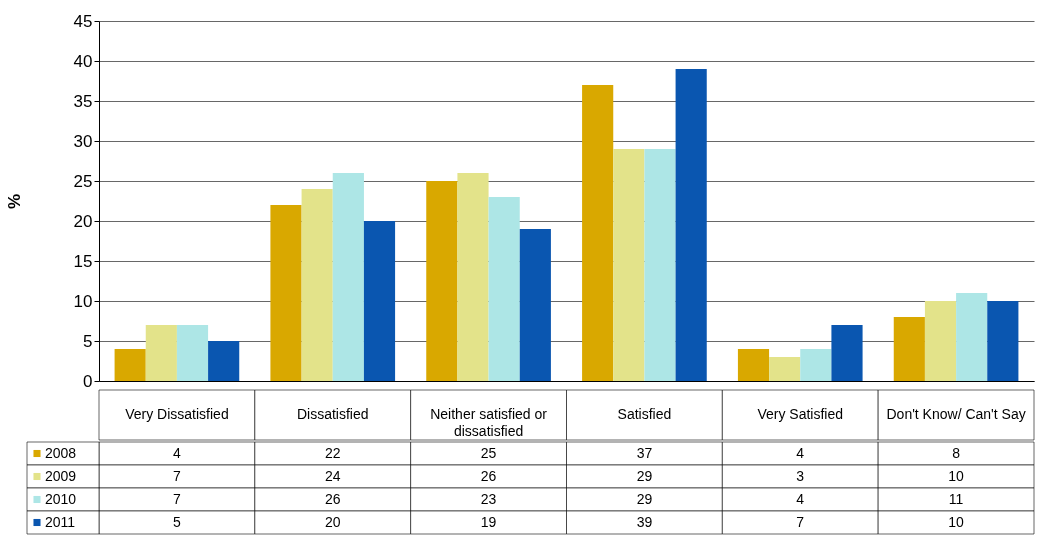 The image size is (1044, 556). What do you see at coordinates (177, 521) in the screenshot?
I see `data-label: 5` at bounding box center [177, 521].